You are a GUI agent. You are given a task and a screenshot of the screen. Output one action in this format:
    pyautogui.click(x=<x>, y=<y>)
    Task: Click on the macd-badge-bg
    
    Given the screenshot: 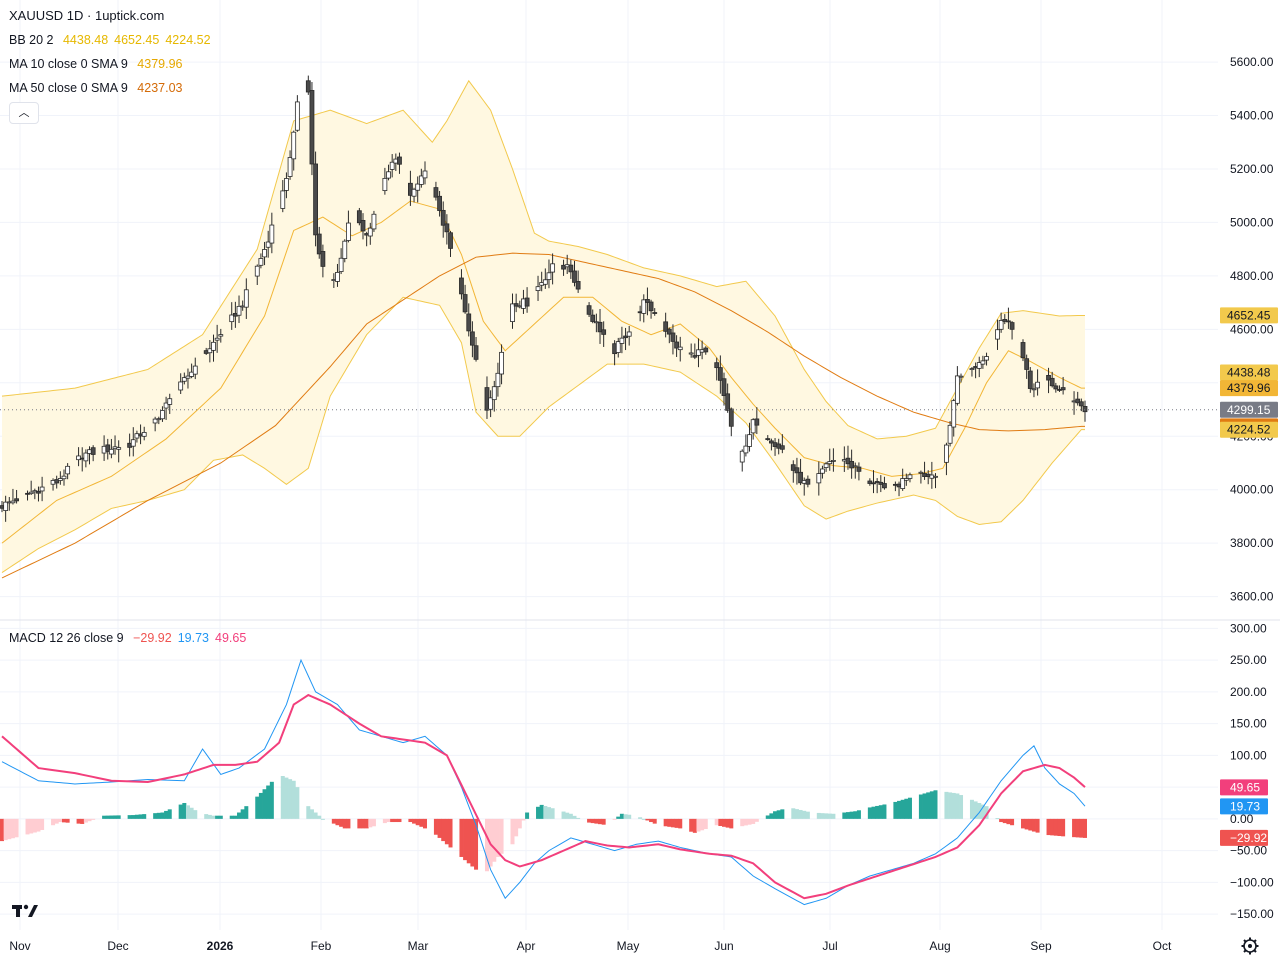 What is the action you would take?
    pyautogui.click(x=1244, y=787)
    